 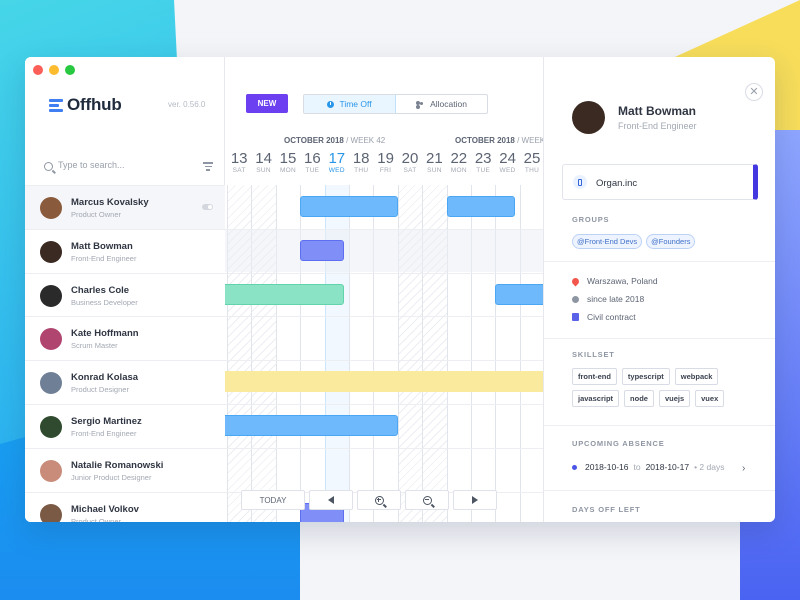 I want to click on tab-time-off: Time Off, so click(x=350, y=104).